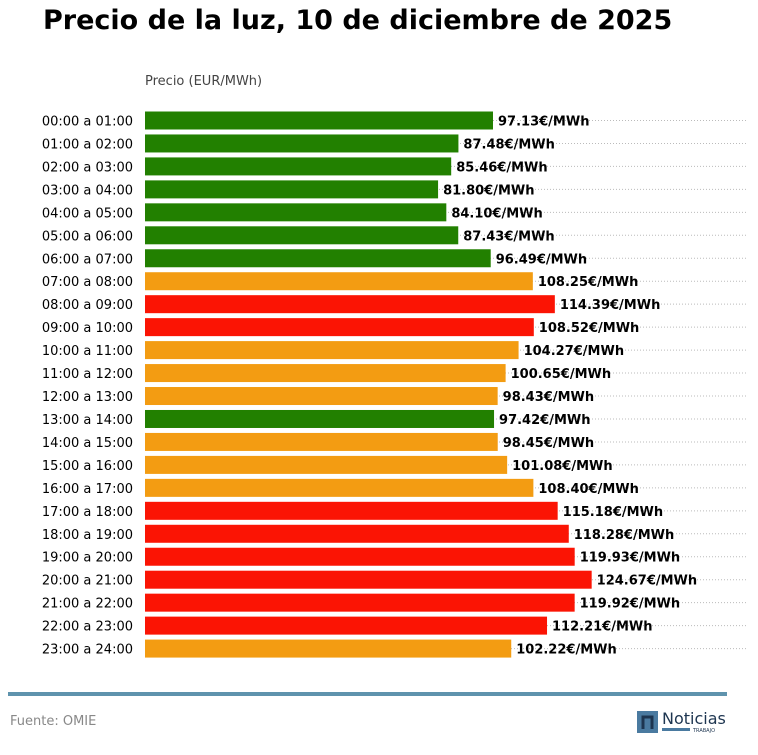 The image size is (758, 755). I want to click on category-tick-label: 17:00 a 18:00, so click(87, 512).